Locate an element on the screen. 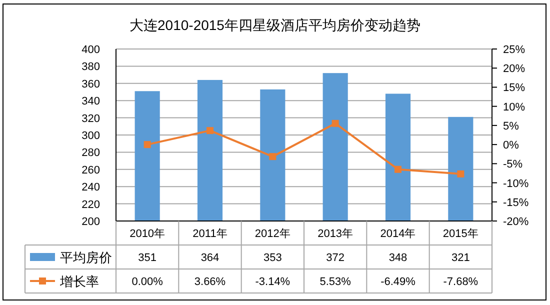 Image resolution: width=550 pixels, height=305 pixels. y-tick-label: 220 is located at coordinates (91, 204).